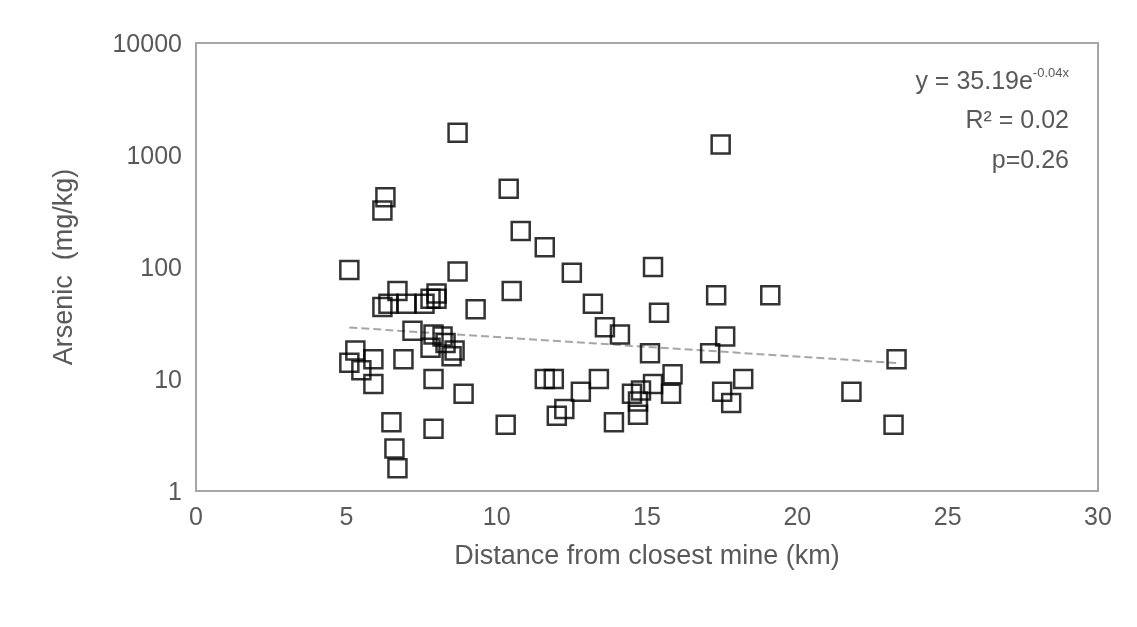 This screenshot has height=627, width=1137. Describe the element at coordinates (62, 267) in the screenshot. I see `y-axis-title: Arsenic (mg/kg)` at that location.